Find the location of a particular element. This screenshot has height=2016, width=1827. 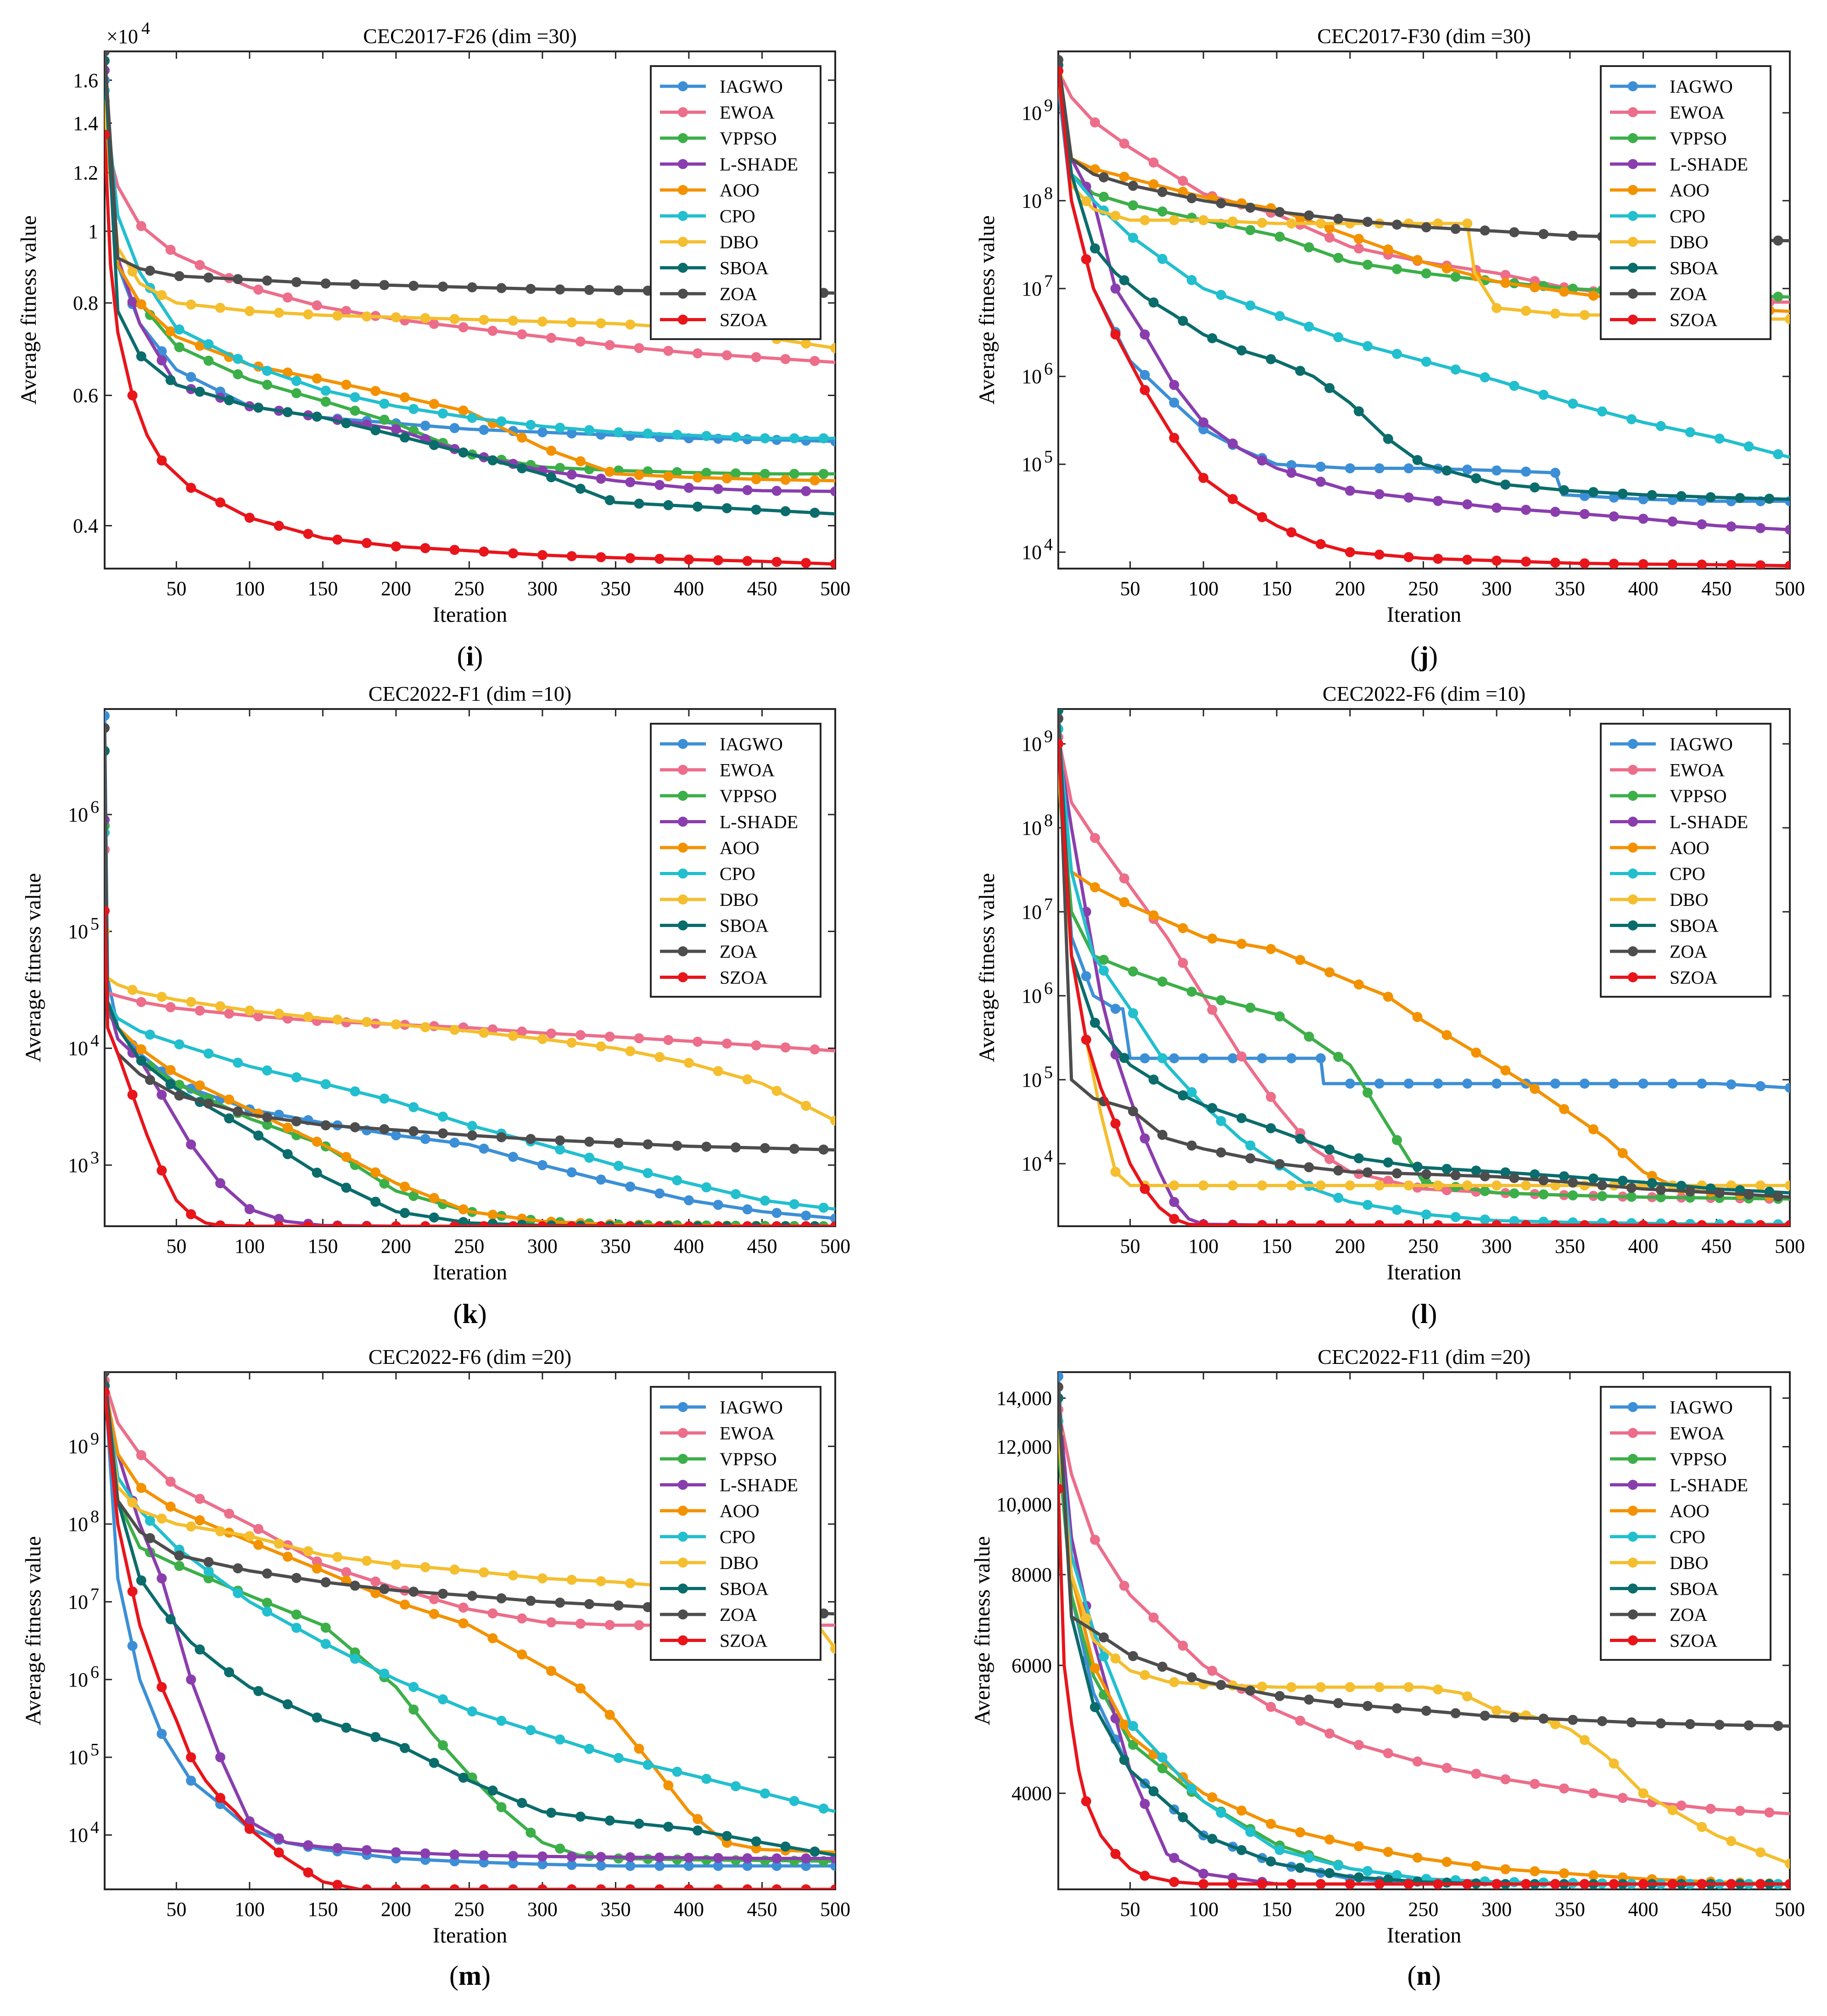

chart-l-point-iagwo is located at coordinates (1467, 1083).